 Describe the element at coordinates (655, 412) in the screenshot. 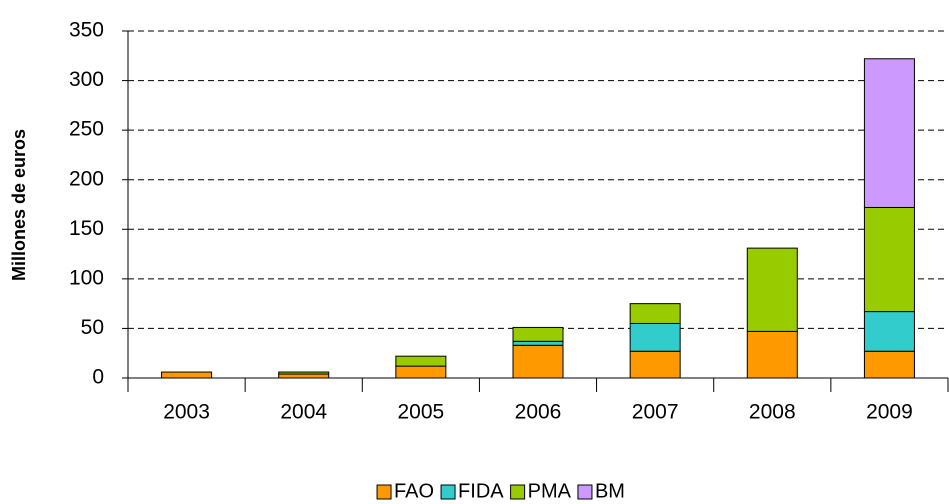

I see `x-tick-label: 2007` at that location.